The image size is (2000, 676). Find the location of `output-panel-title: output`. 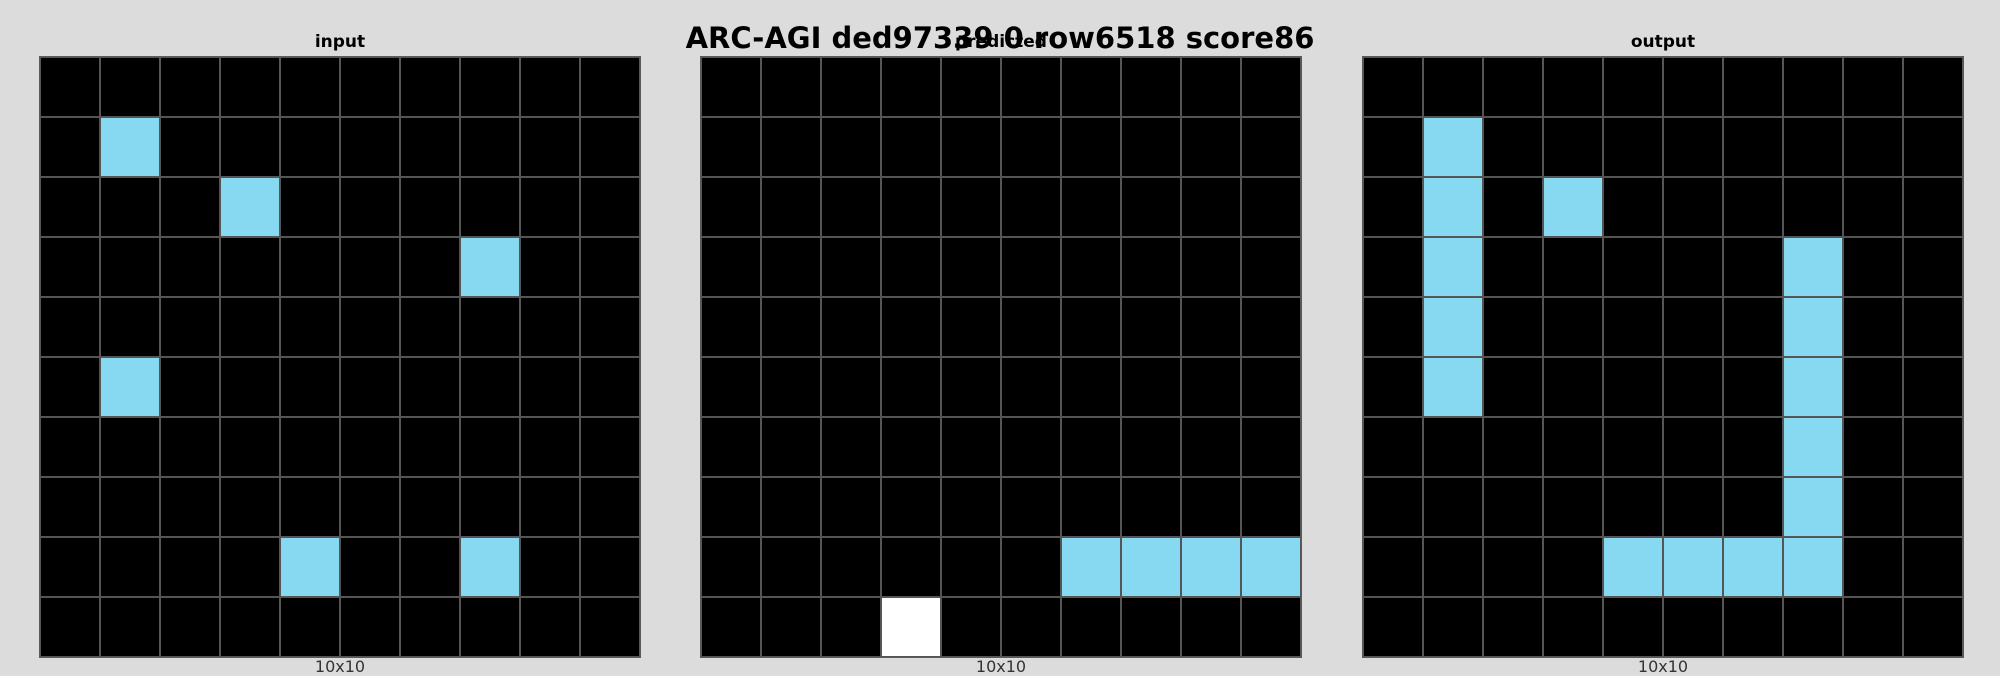

output-panel-title: output is located at coordinates (1663, 42).